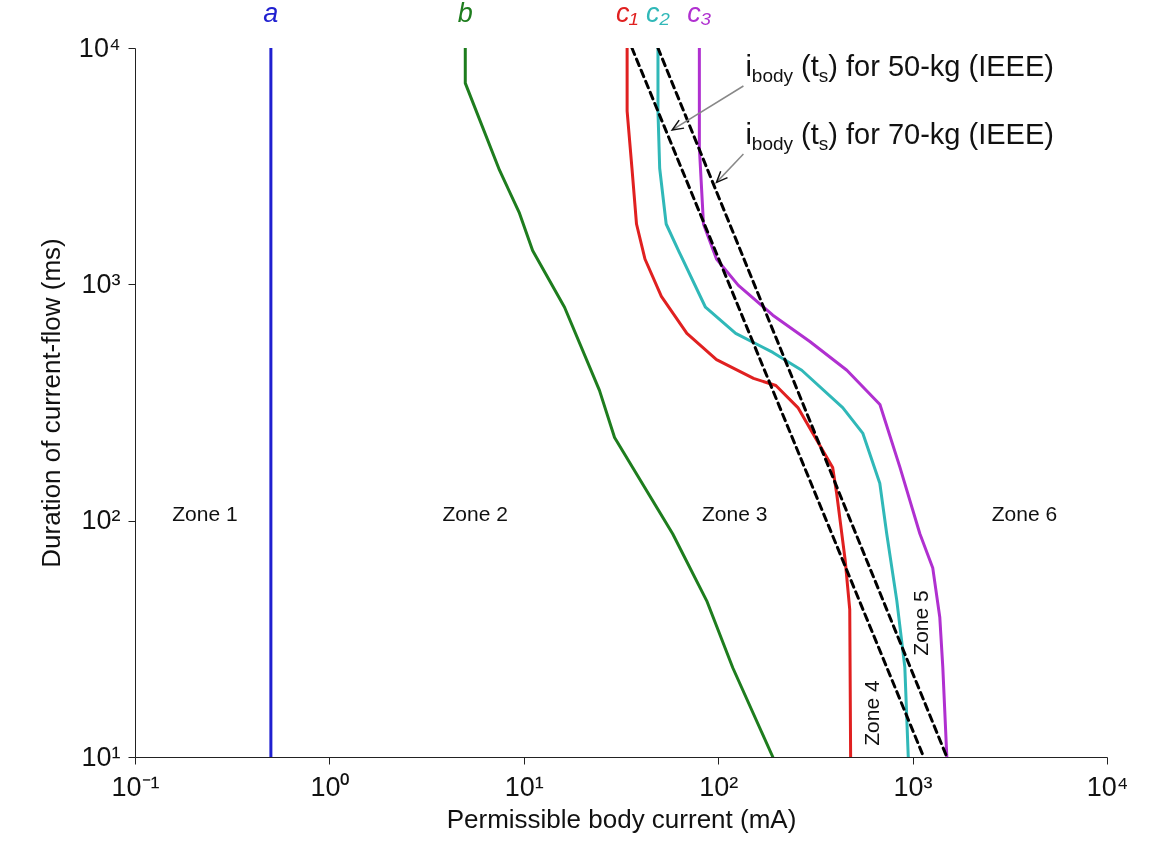 The width and height of the screenshot is (1156, 861). Describe the element at coordinates (913, 786) in the screenshot. I see `x-tick-label: 10³` at that location.